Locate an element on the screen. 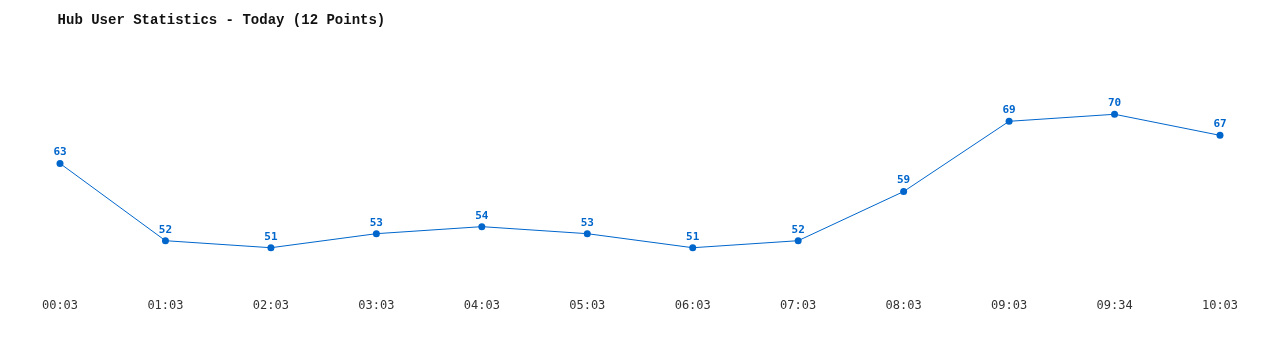 The height and width of the screenshot is (350, 1280). x-tick-label: 08:03 is located at coordinates (903, 305).